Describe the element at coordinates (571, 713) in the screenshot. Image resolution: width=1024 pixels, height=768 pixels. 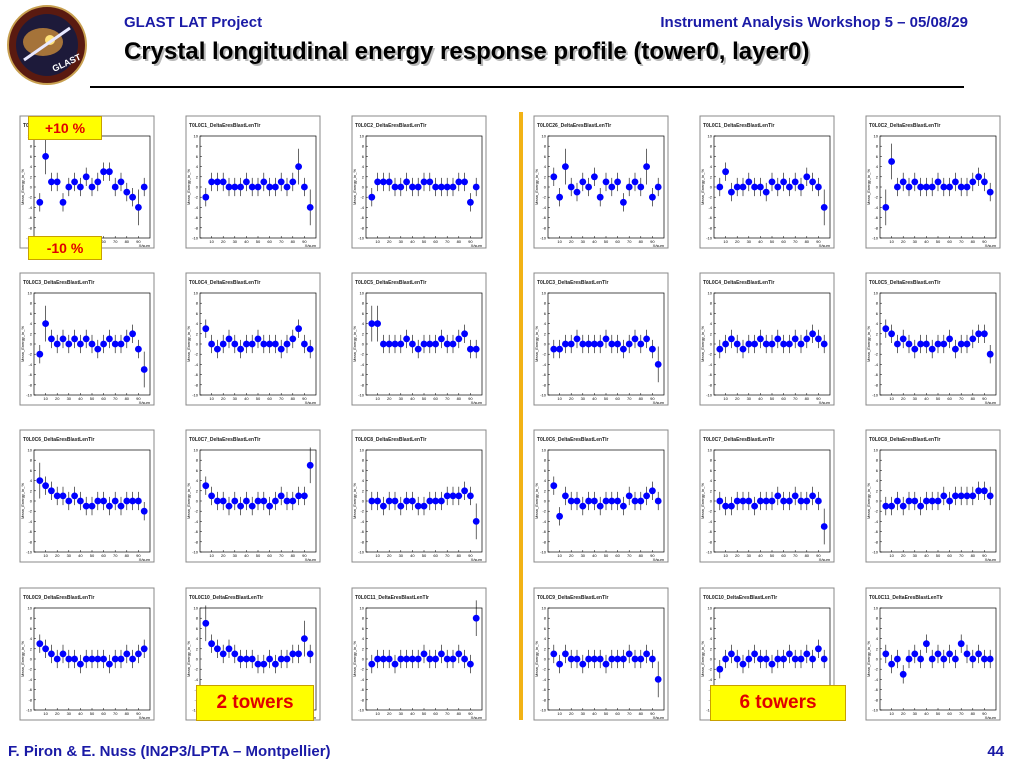
I see `x-tick-label: 20` at that location.